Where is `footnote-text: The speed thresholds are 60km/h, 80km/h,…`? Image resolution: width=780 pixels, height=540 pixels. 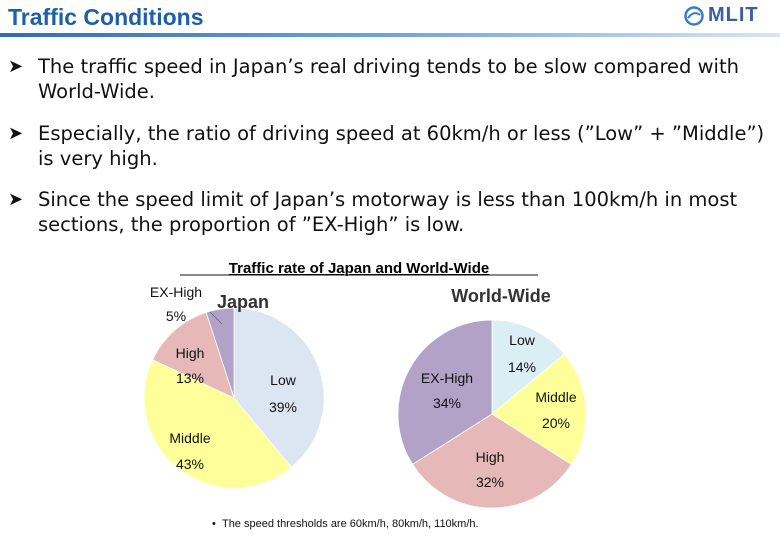
footnote-text: The speed thresholds are 60km/h, 80km/h,… is located at coordinates (350, 524).